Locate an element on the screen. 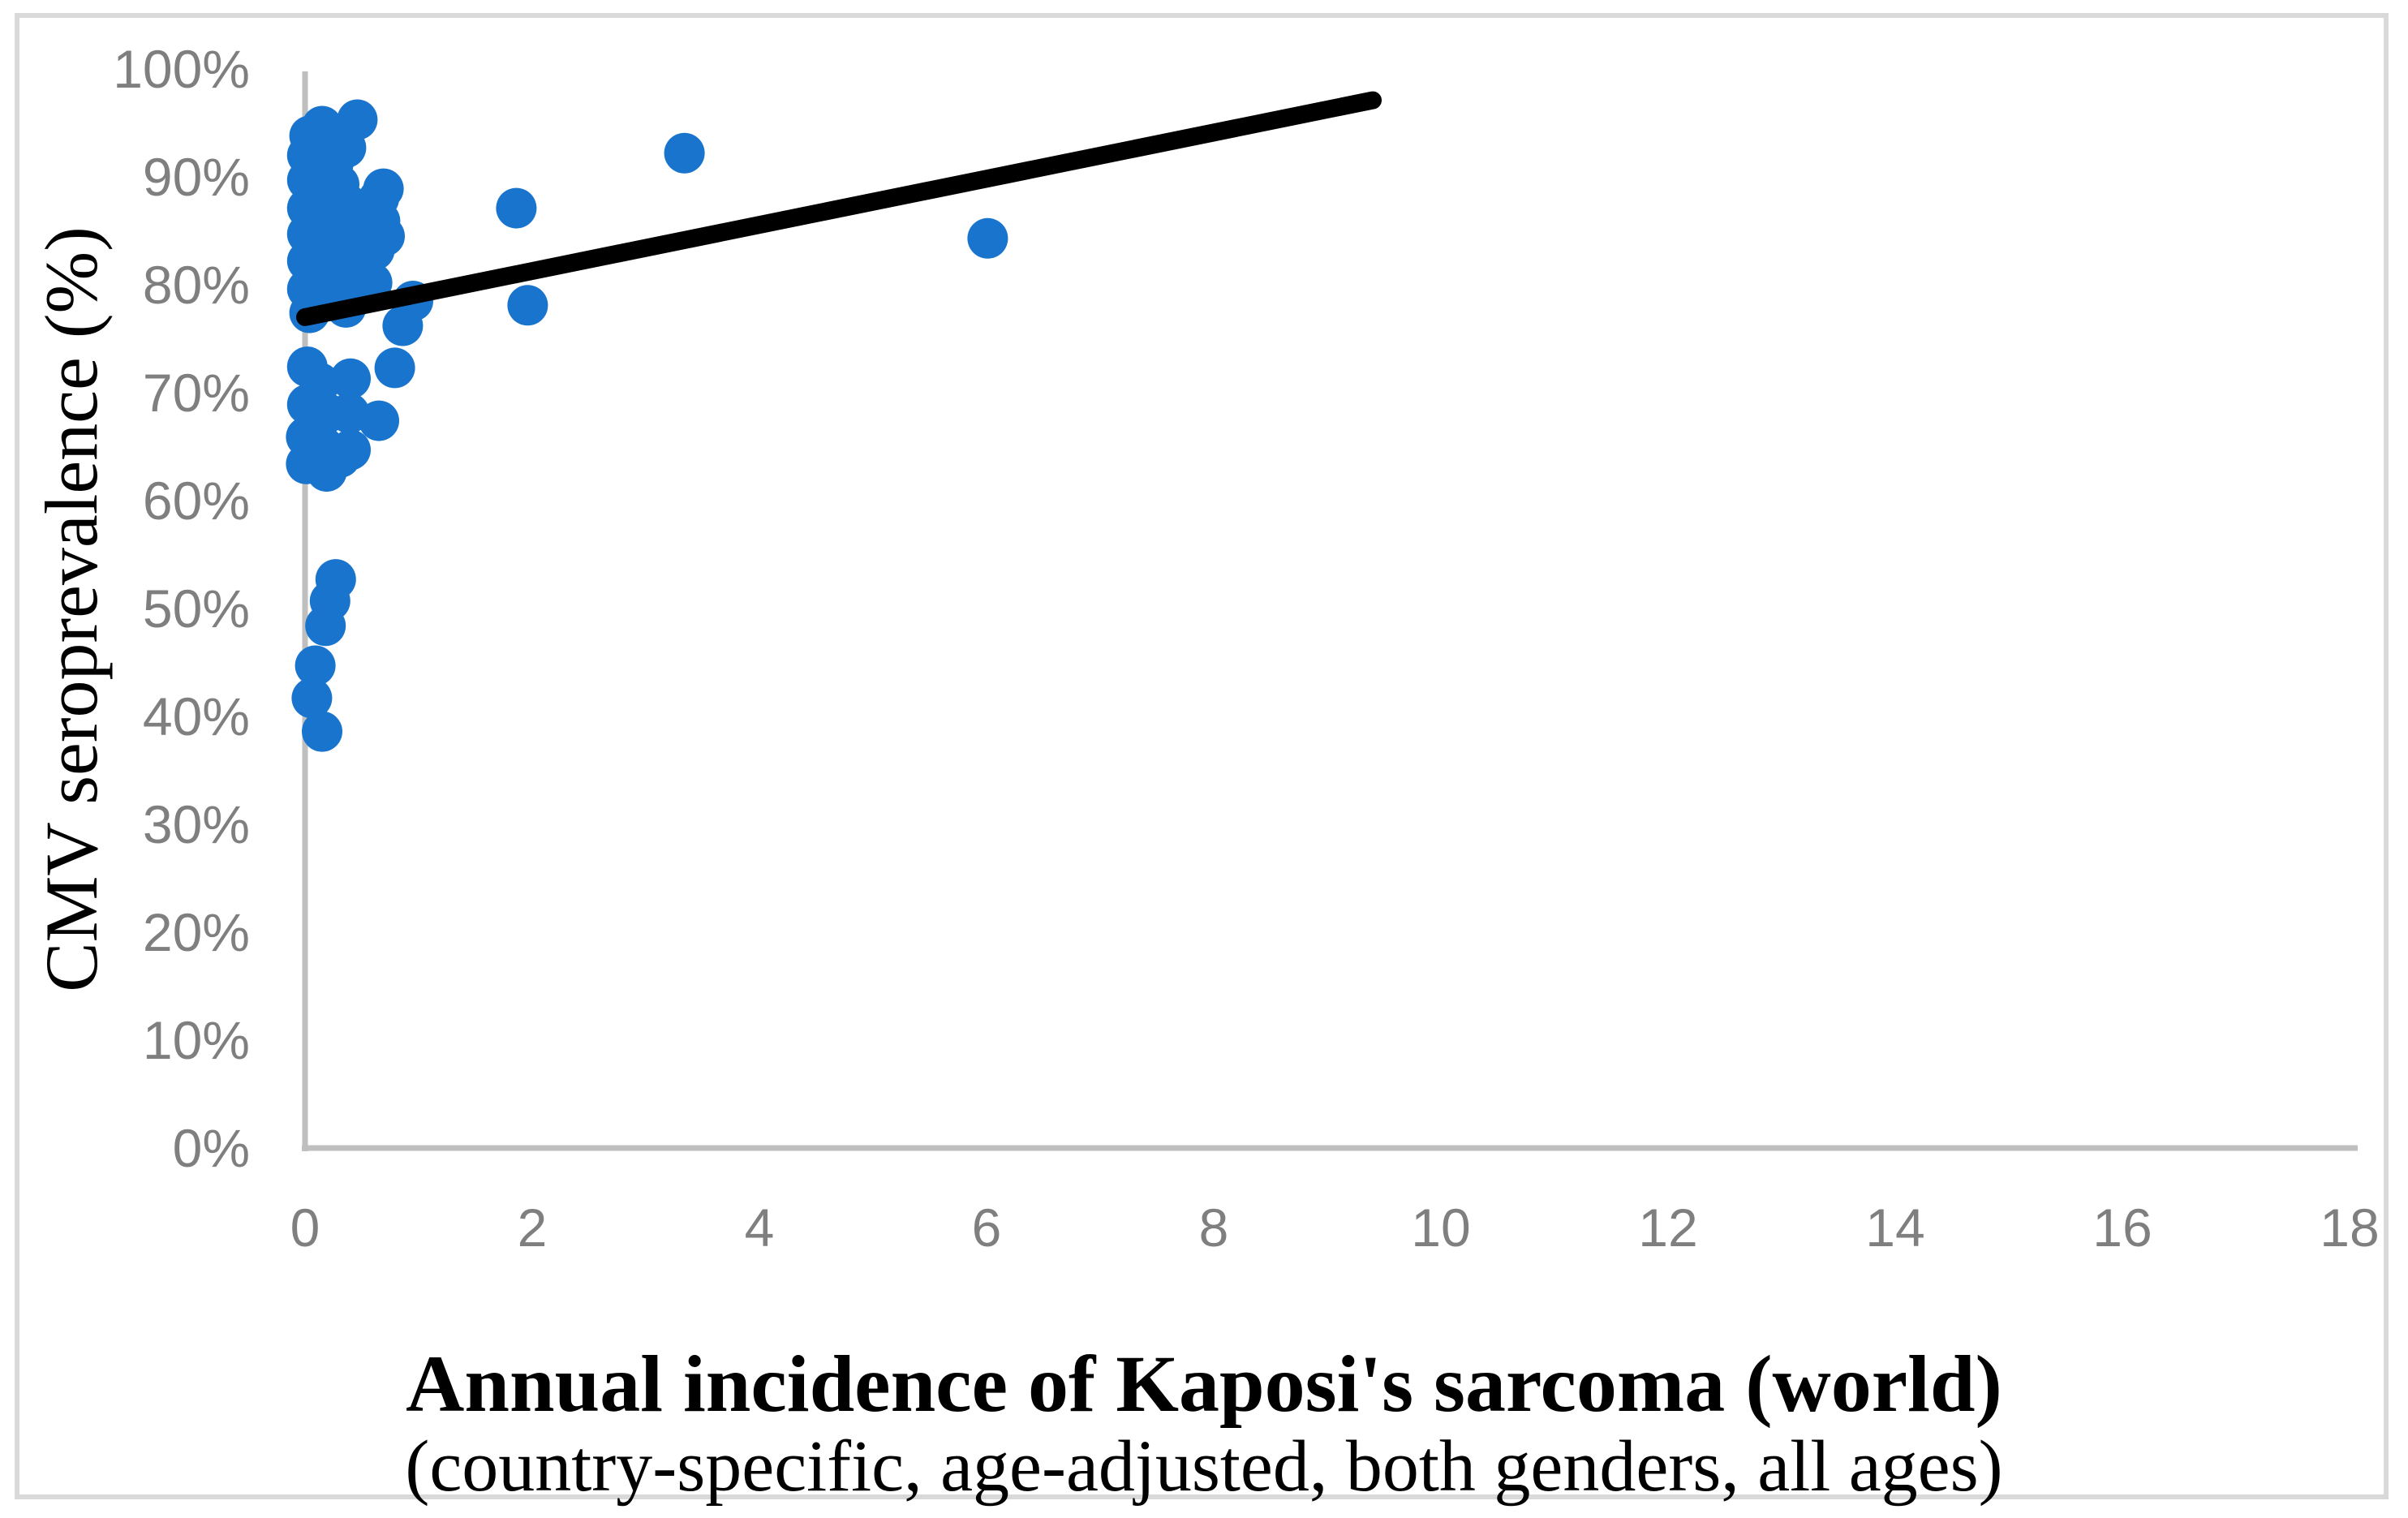 This screenshot has height=1518, width=2408. y-tick-label: 60% is located at coordinates (196, 501).